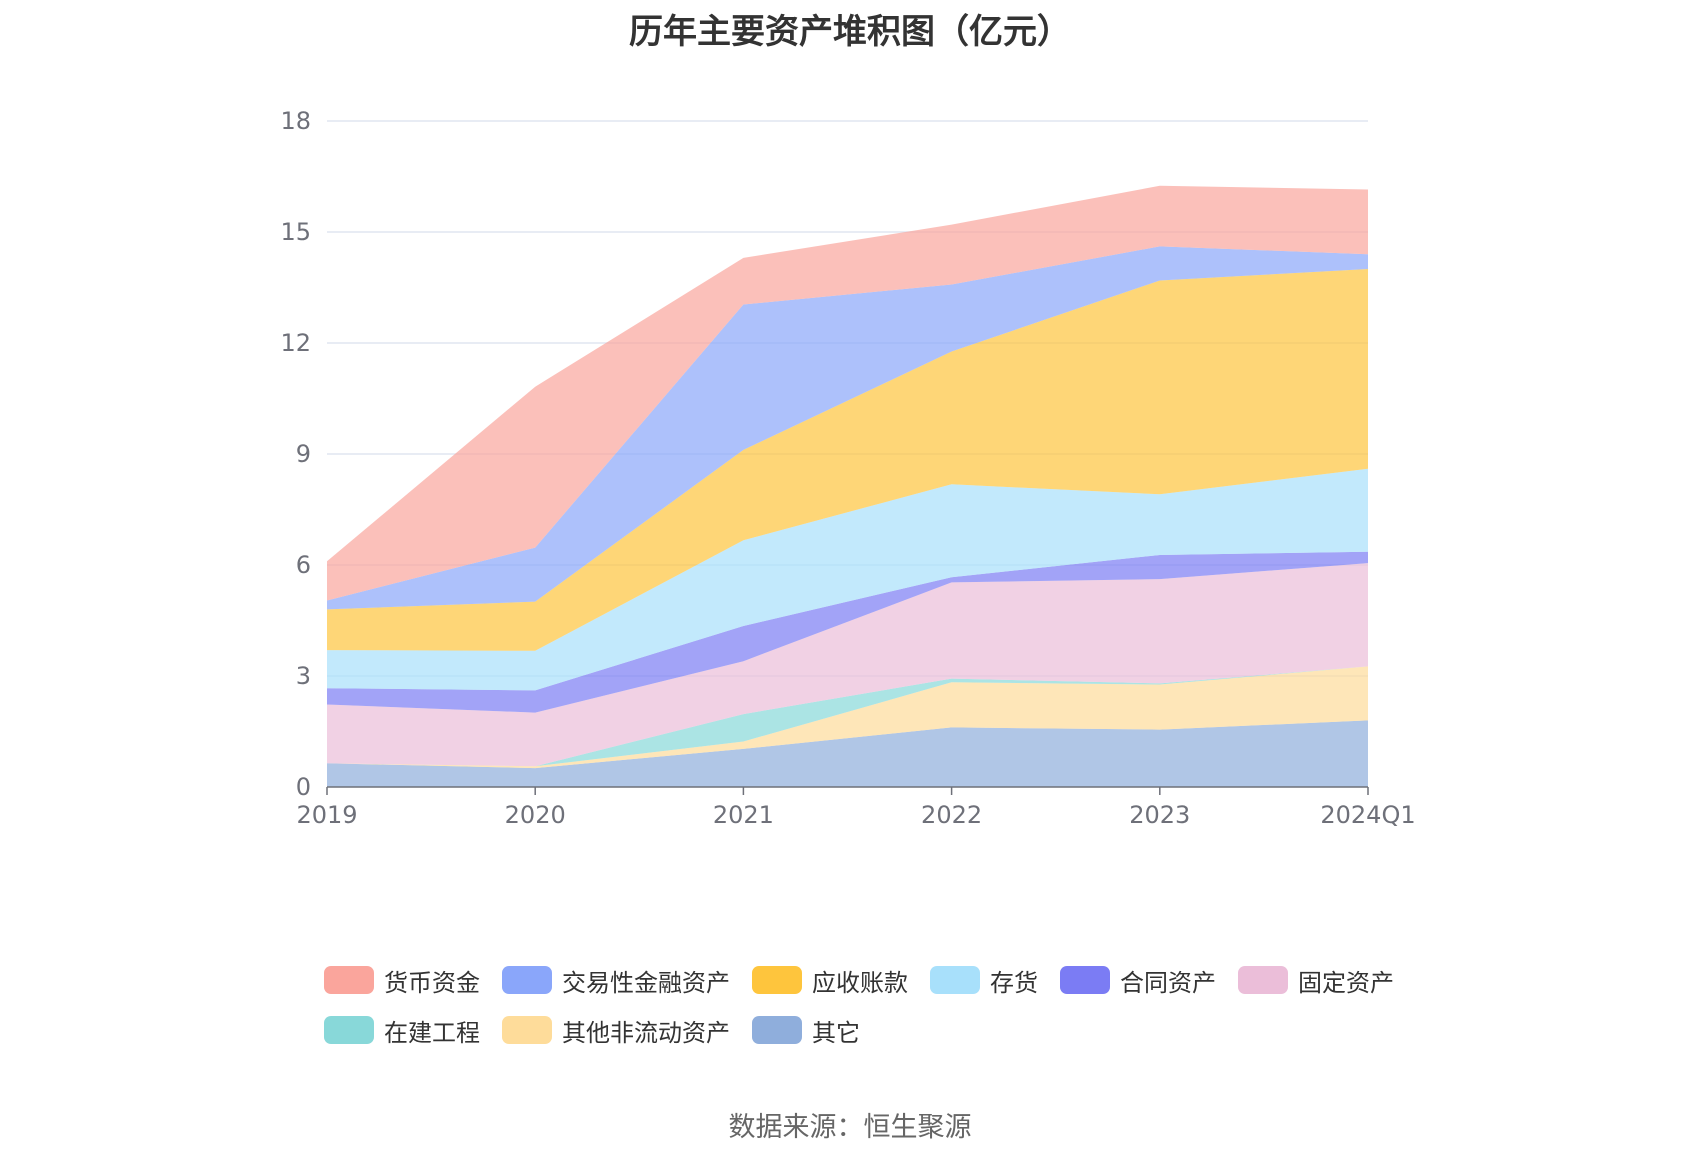 The height and width of the screenshot is (1150, 1700). I want to click on y-tick-label-12: 12, so click(295, 343).